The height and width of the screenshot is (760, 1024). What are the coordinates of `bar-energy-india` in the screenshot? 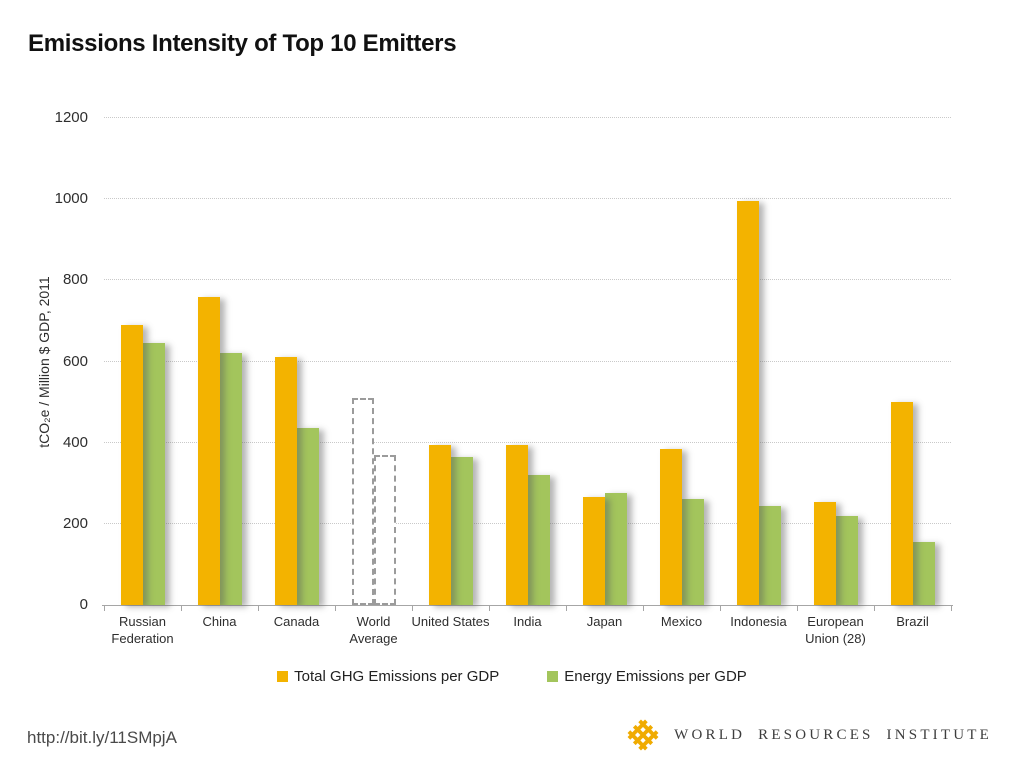 It's located at (539, 540).